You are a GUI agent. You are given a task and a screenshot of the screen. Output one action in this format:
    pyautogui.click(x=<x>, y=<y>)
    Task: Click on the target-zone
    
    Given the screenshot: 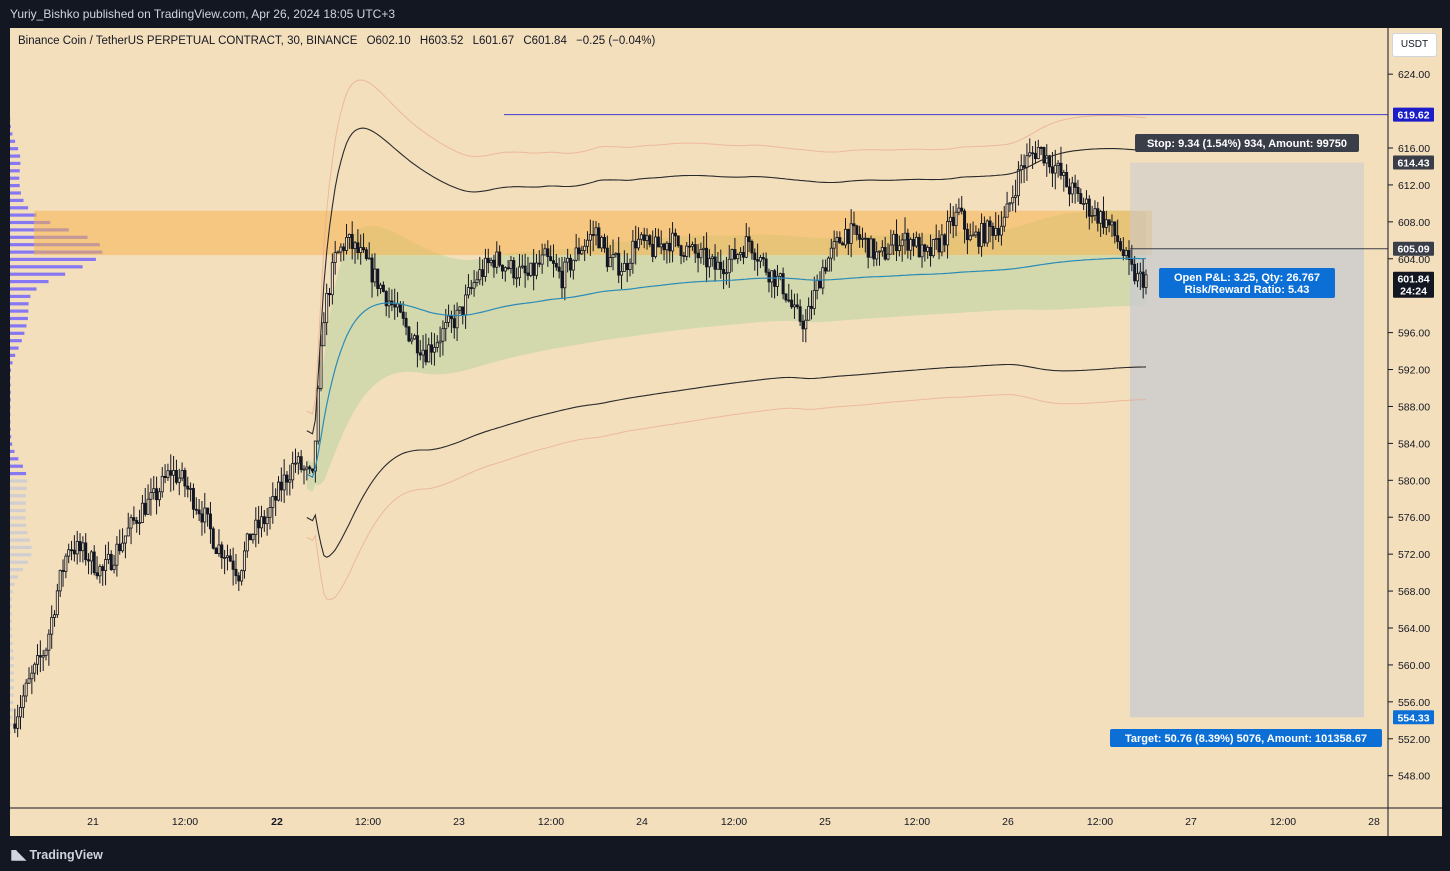 What is the action you would take?
    pyautogui.click(x=1247, y=483)
    